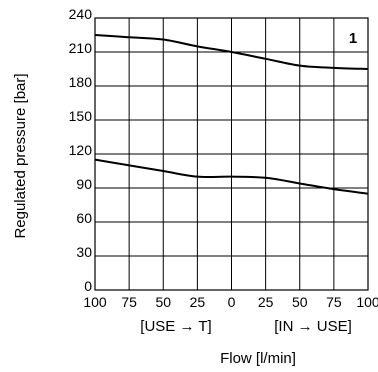  Describe the element at coordinates (81, 14) in the screenshot. I see `y-tick-label: 240` at that location.